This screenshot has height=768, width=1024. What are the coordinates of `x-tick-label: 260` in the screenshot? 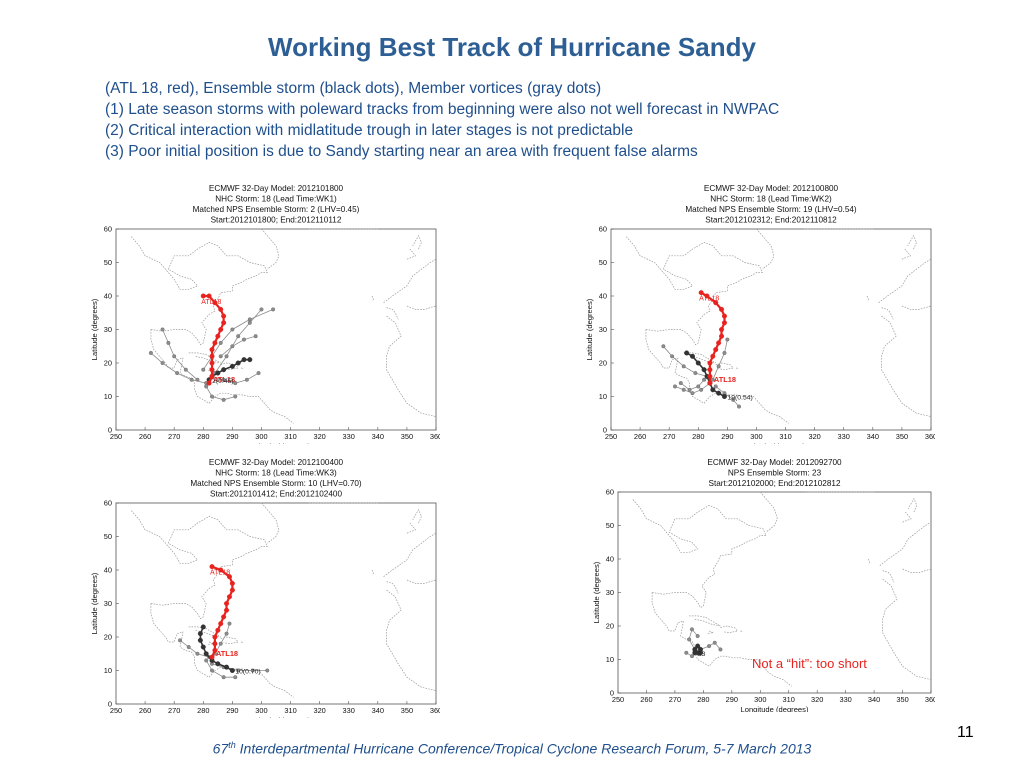 It's located at (145, 710).